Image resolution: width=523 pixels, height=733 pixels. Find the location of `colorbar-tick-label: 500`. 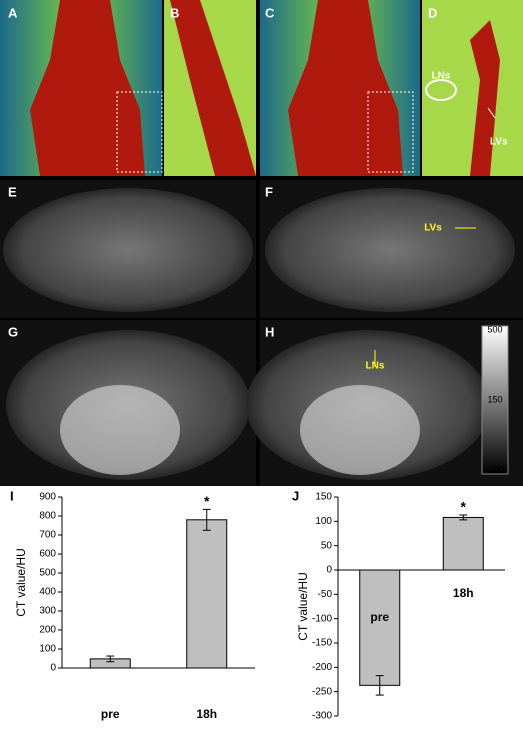

colorbar-tick-label: 500 is located at coordinates (494, 329).